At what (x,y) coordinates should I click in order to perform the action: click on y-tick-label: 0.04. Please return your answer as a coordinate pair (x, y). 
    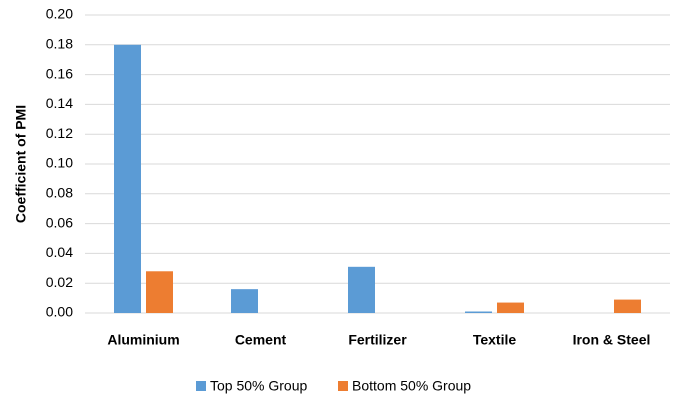
    Looking at the image, I should click on (59, 252).